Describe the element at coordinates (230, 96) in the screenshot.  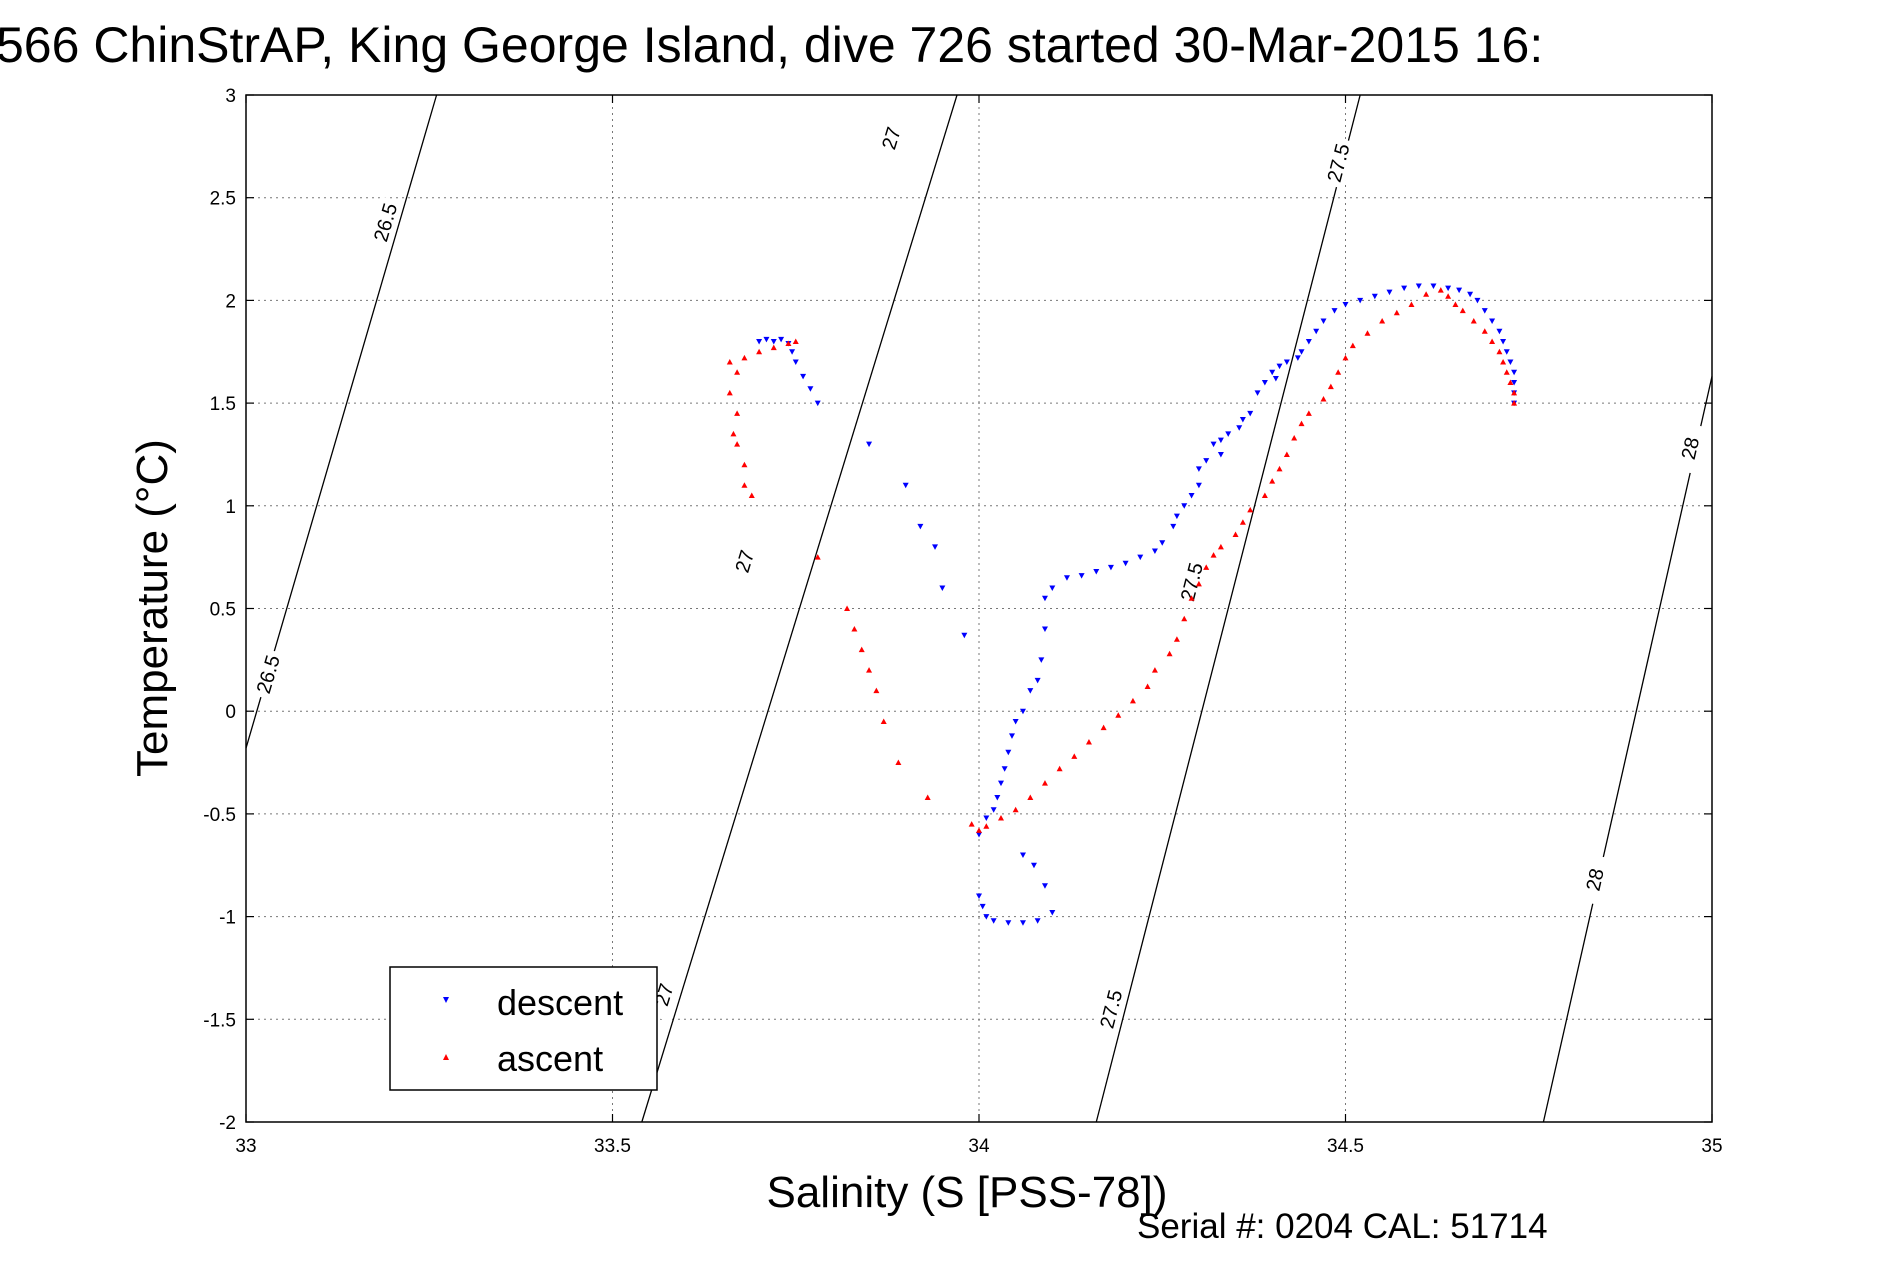
I see `y-tick-label: 3` at that location.